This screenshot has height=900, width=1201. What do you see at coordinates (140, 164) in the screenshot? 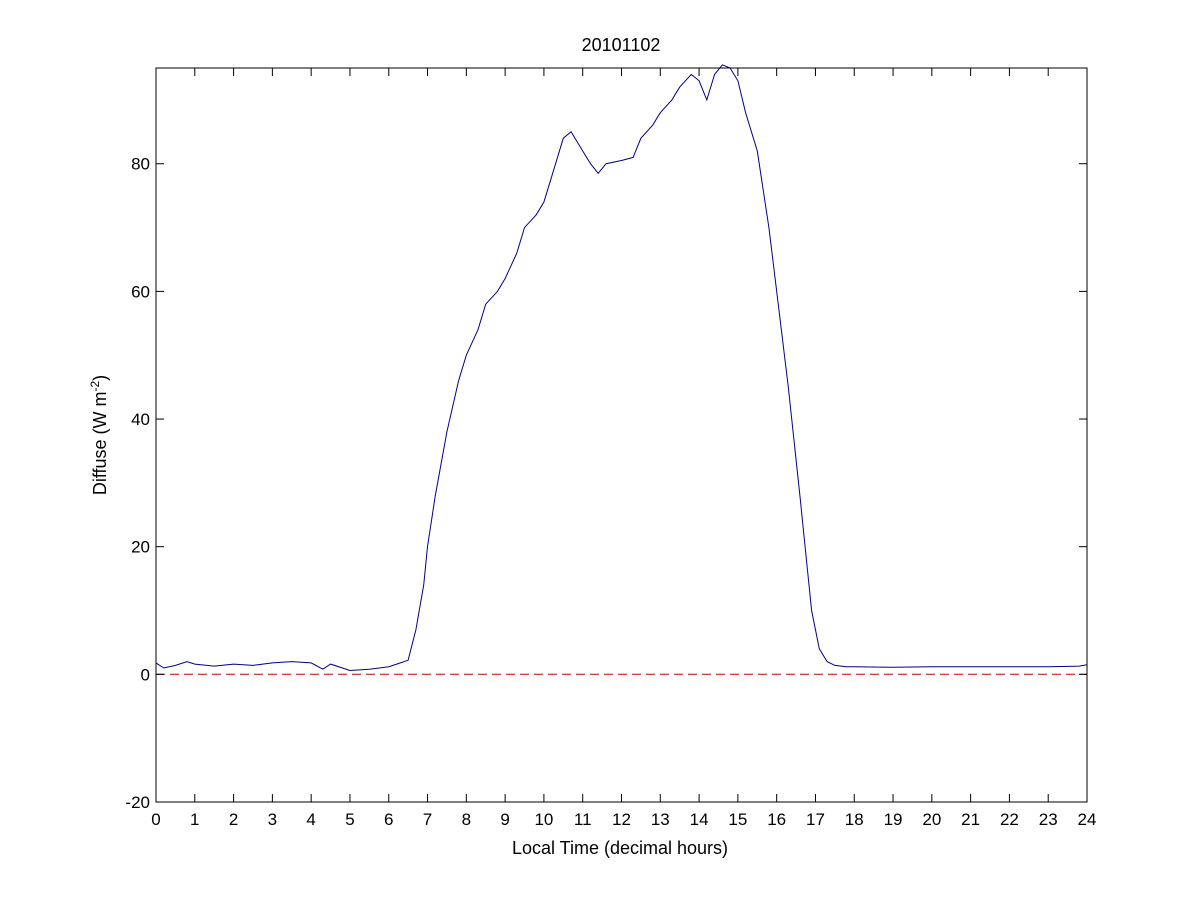
I see `y-tick-label: 80` at bounding box center [140, 164].